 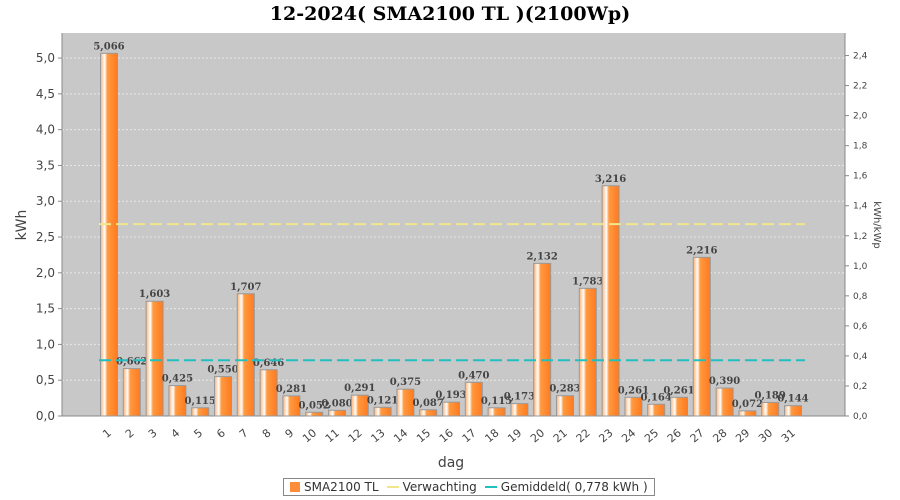 I want to click on x-tick-label: 7, so click(x=244, y=433).